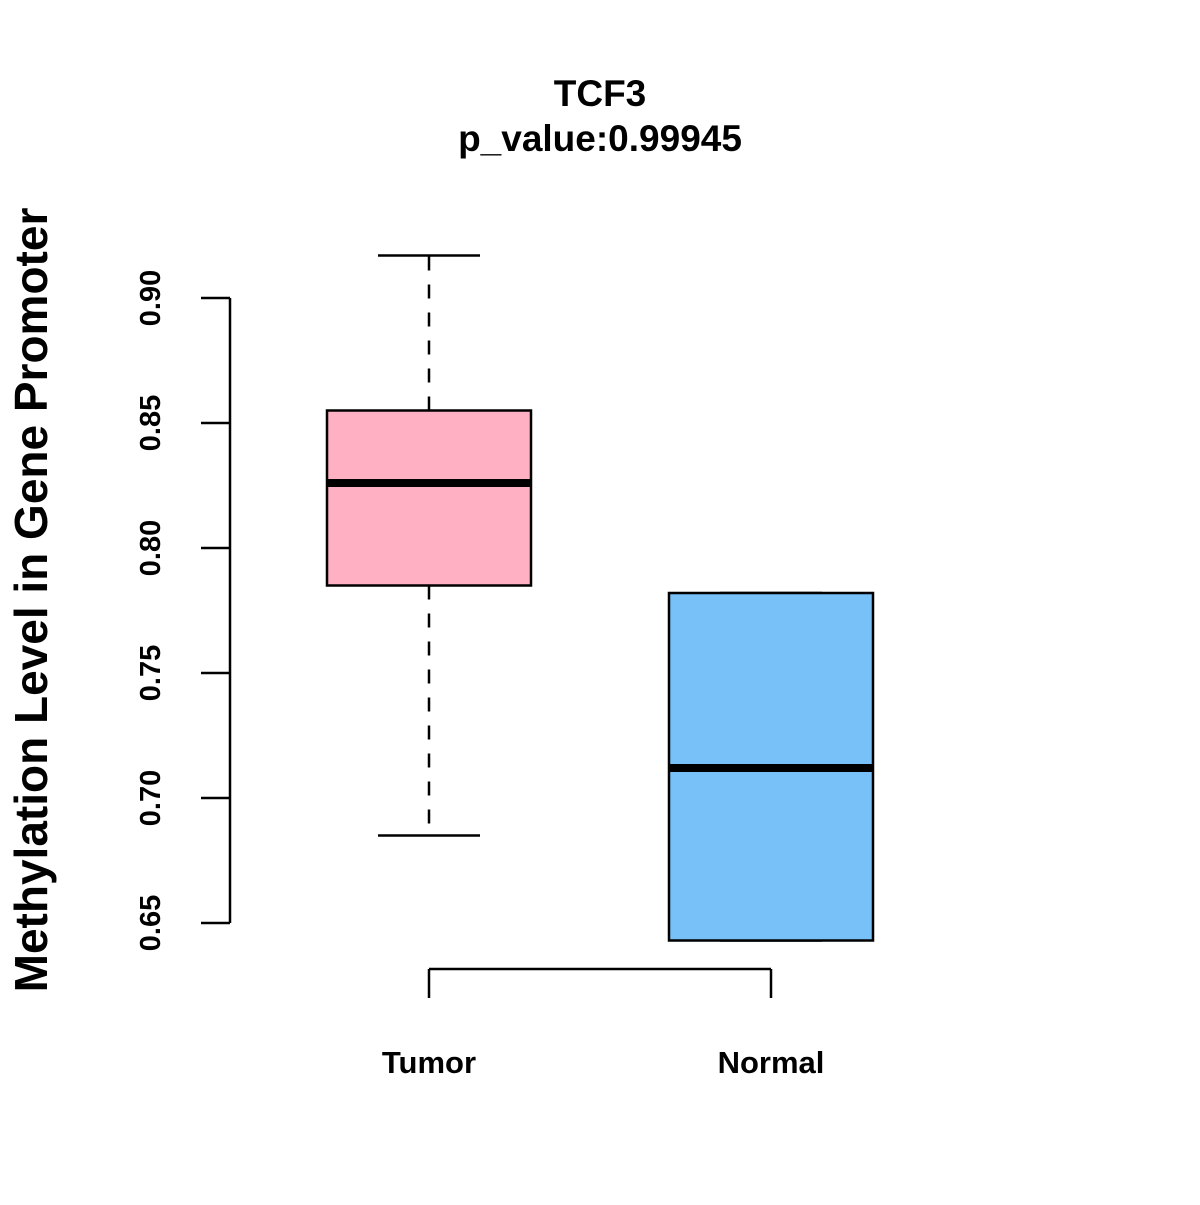 Image resolution: width=1200 pixels, height=1205 pixels. Describe the element at coordinates (771, 1062) in the screenshot. I see `x-tick-label: Normal` at that location.